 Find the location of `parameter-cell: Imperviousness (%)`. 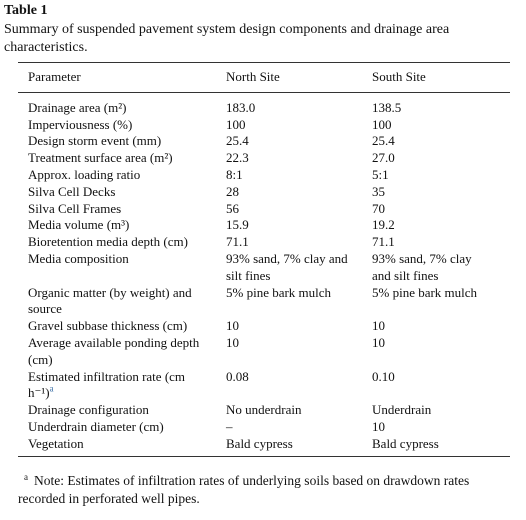

parameter-cell: Imperviousness (%) is located at coordinates (122, 125).